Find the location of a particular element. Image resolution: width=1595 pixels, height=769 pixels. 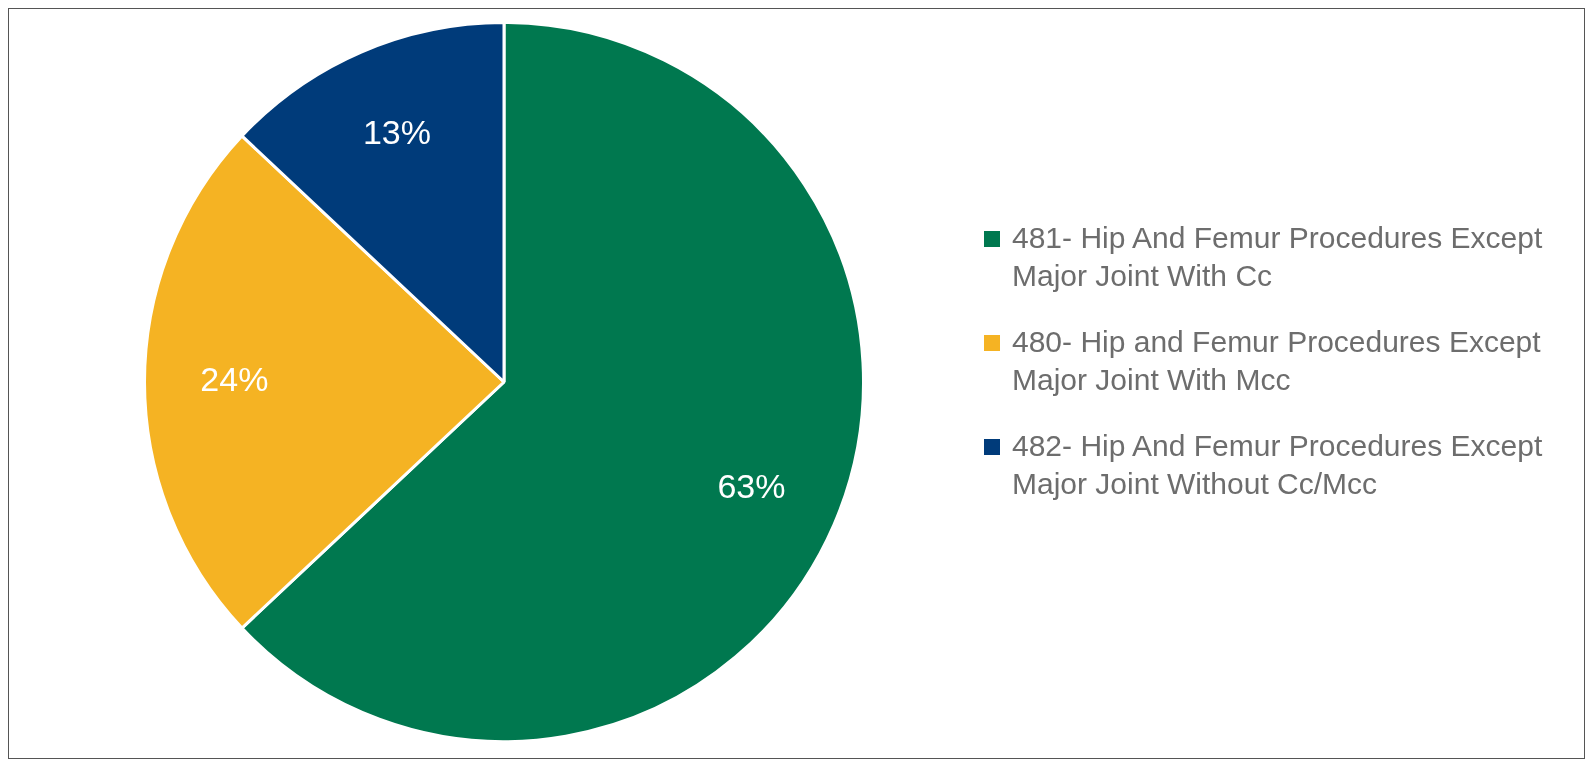

data-label: 24% is located at coordinates (234, 379).